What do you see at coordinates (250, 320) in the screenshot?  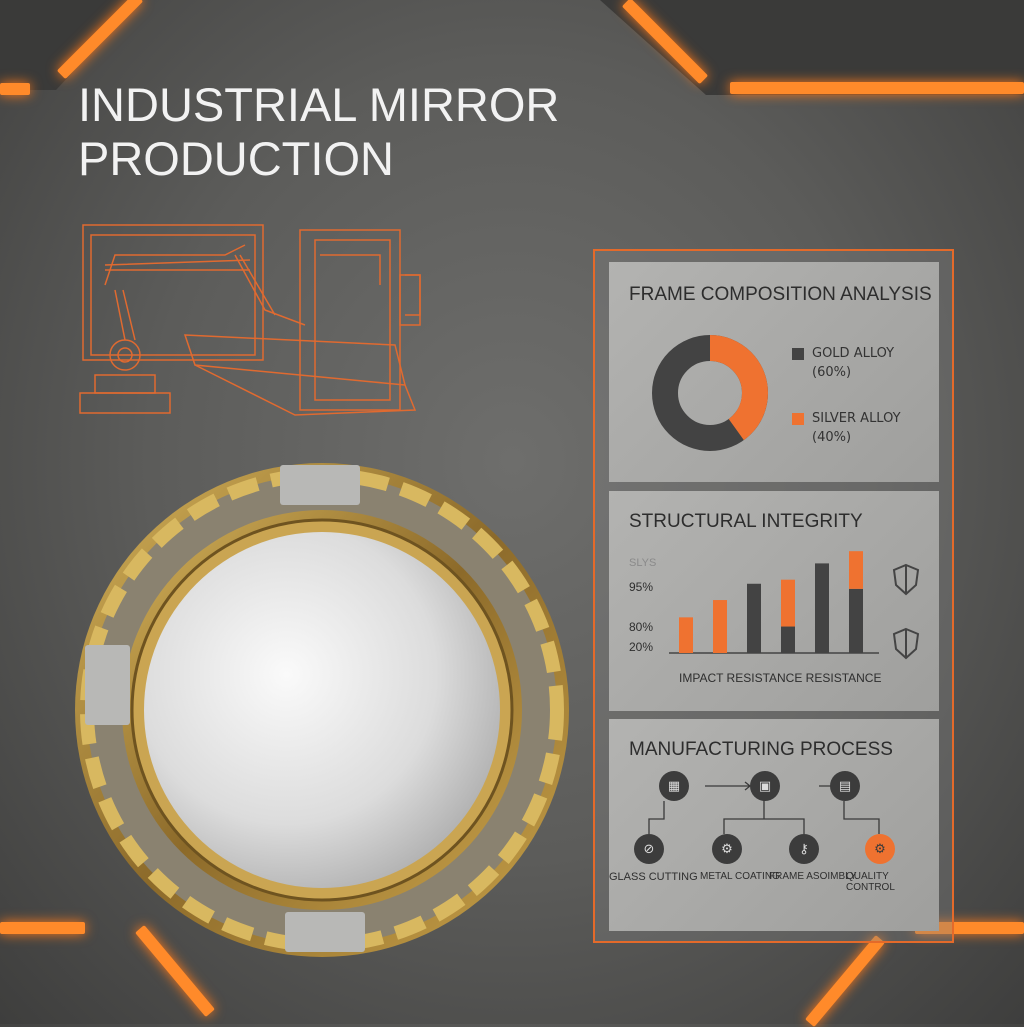 I see `robot-arm-sketch` at bounding box center [250, 320].